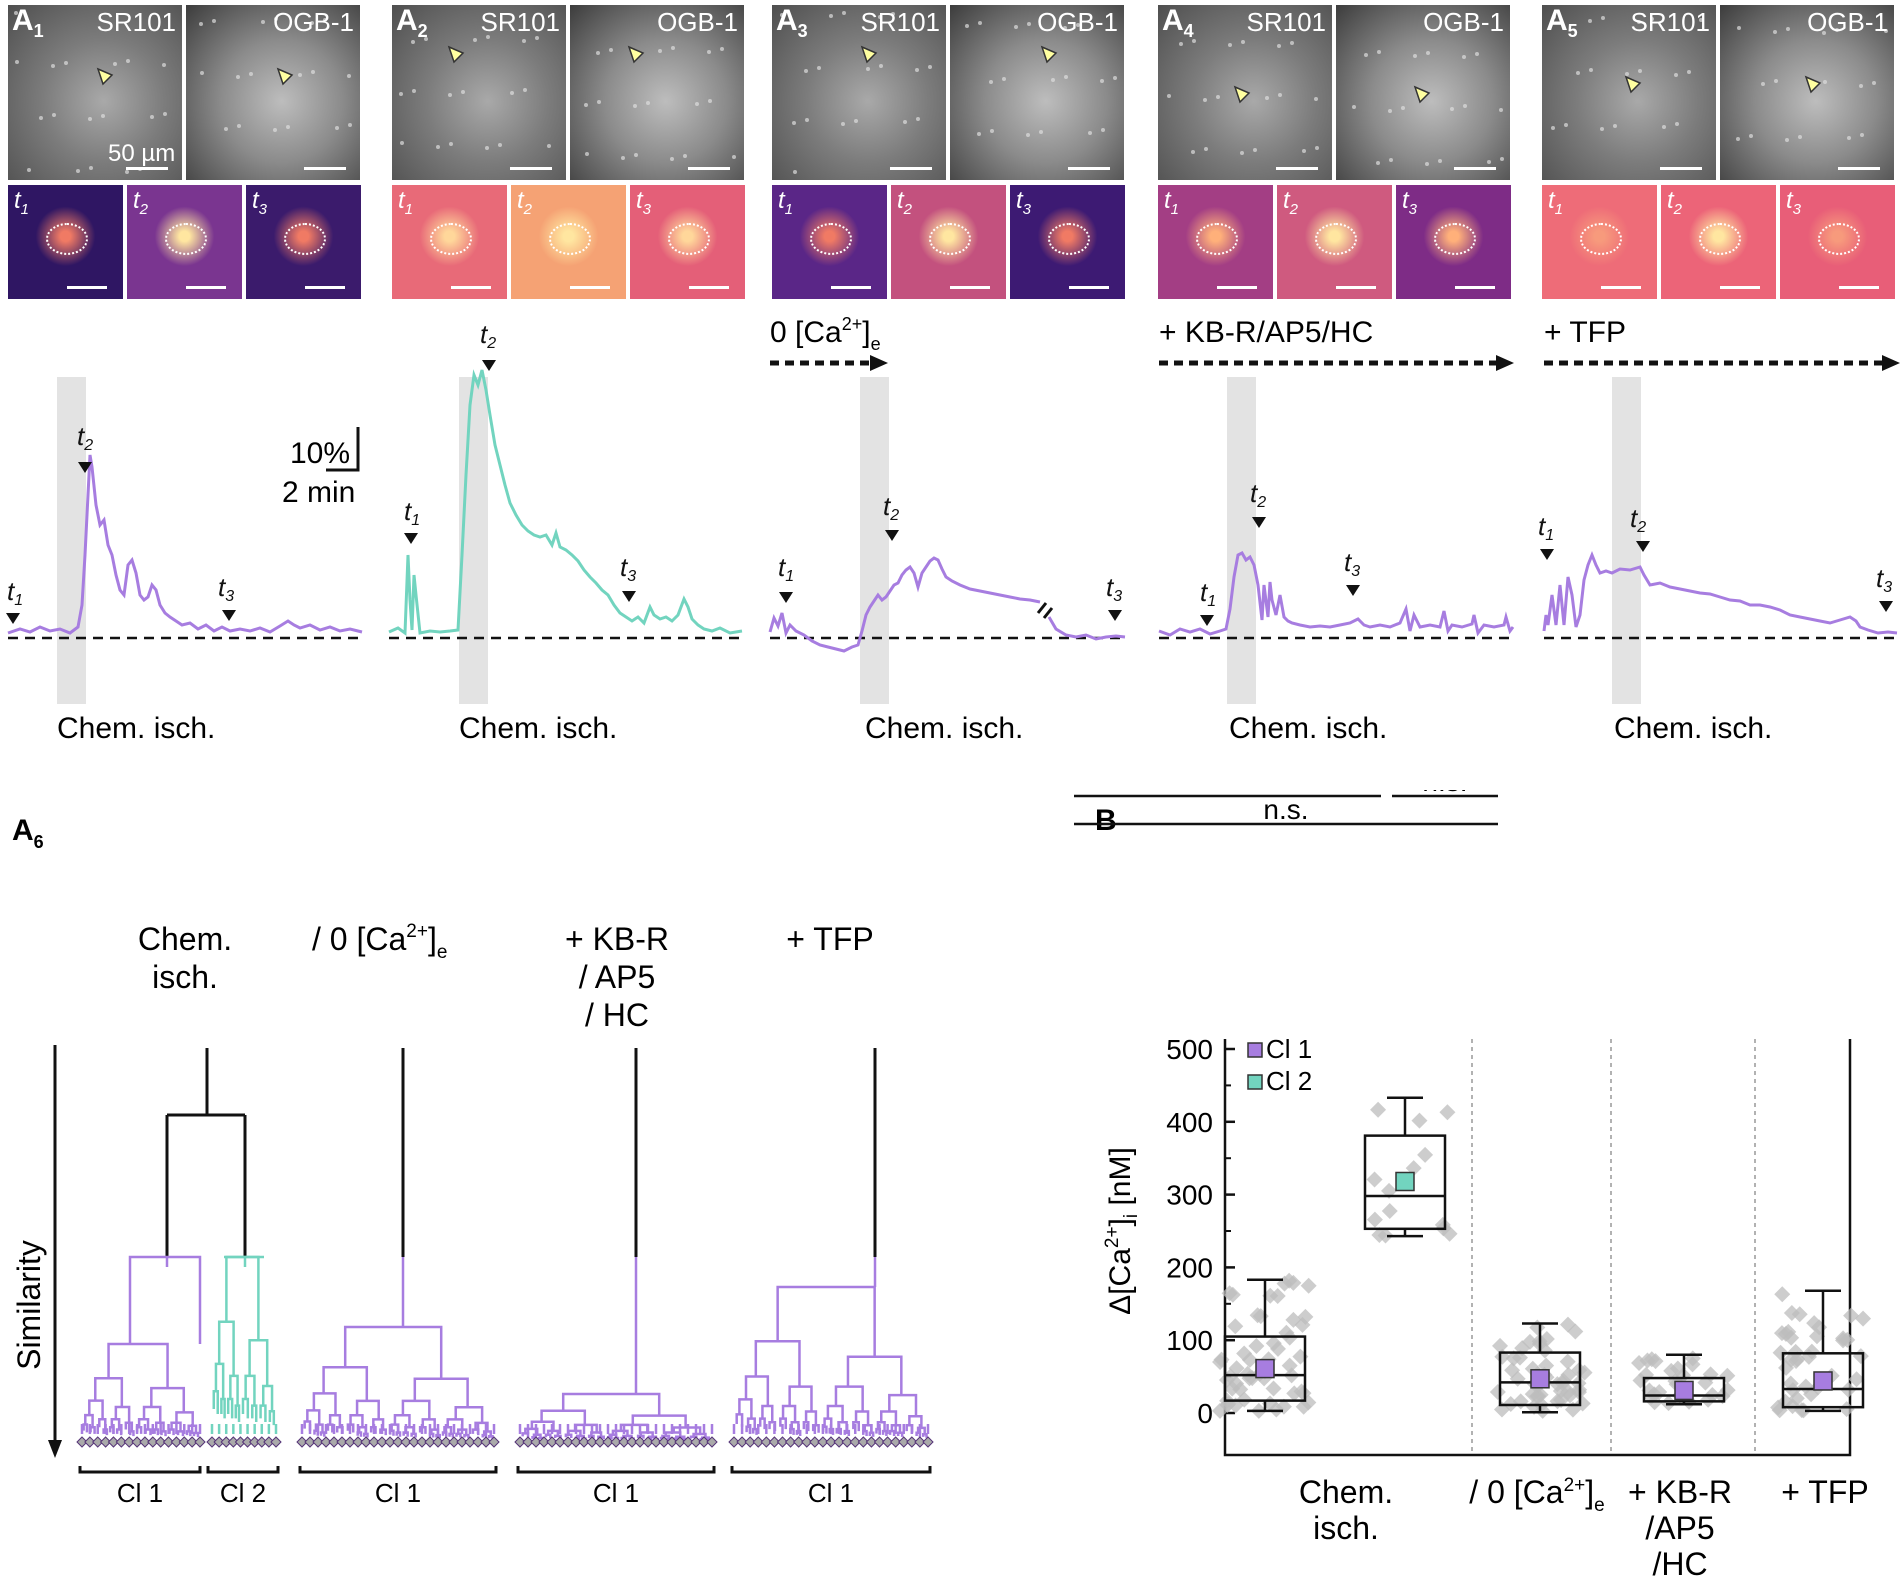 This screenshot has width=1902, height=1577. I want to click on panel-label-b: B, so click(1106, 820).